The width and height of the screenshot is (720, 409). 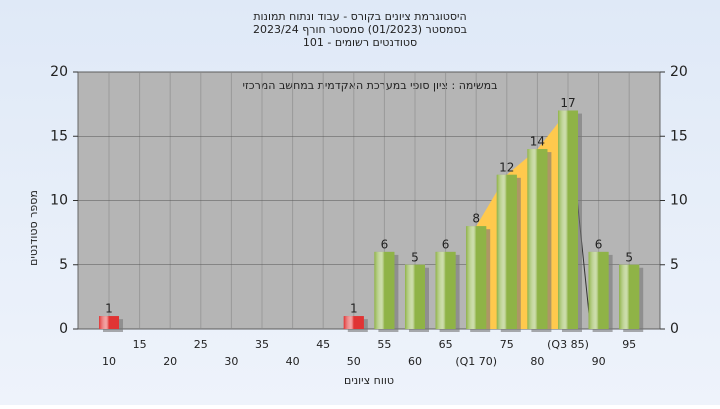 What do you see at coordinates (537, 142) in the screenshot?
I see `data-label: 14` at bounding box center [537, 142].